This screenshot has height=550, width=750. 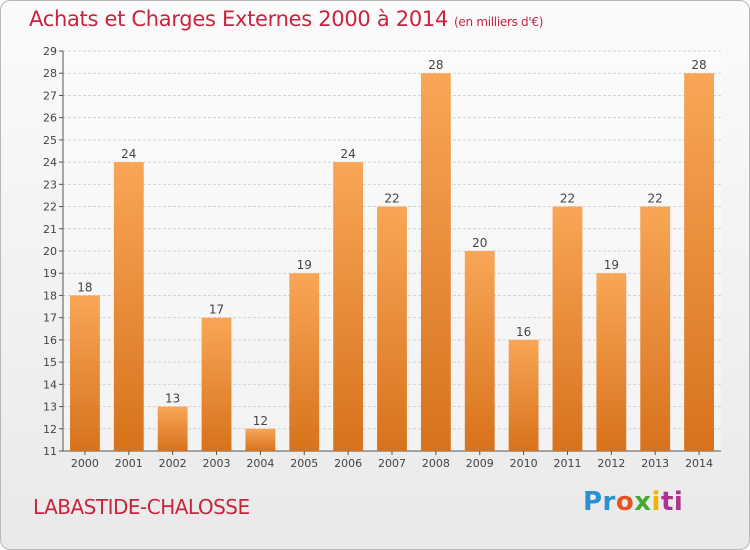 I want to click on x-tick-label: 2006, so click(x=348, y=463).